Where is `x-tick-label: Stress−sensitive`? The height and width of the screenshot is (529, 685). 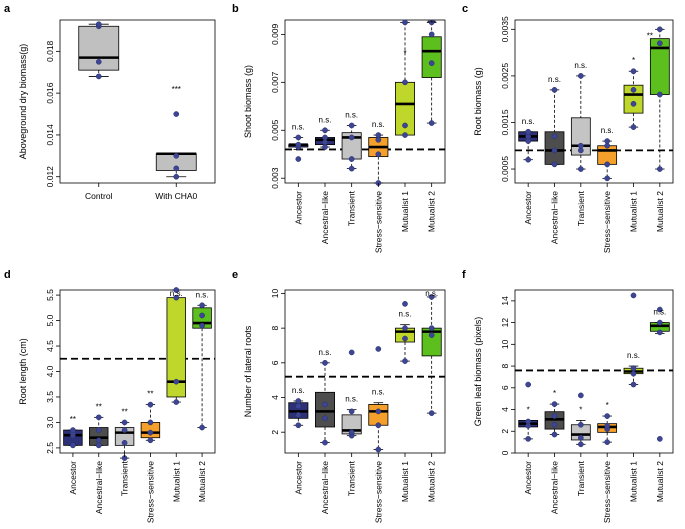 x-tick-label: Stress−sensitive is located at coordinates (607, 222).